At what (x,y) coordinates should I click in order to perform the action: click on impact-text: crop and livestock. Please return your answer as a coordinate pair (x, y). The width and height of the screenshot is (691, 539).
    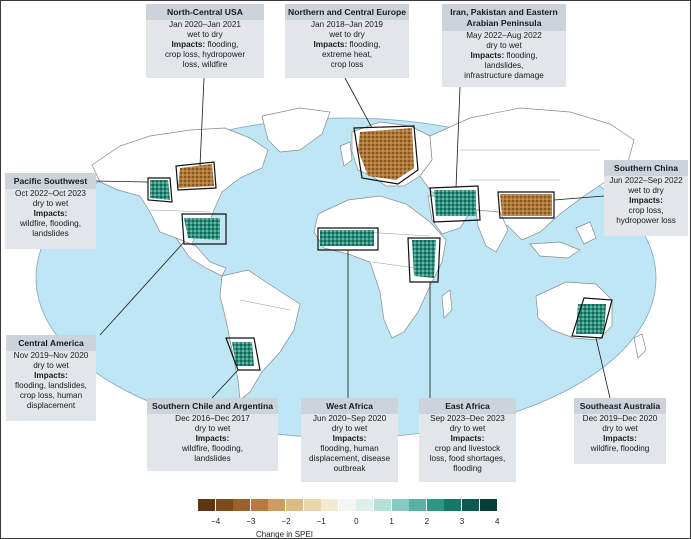
    Looking at the image, I should click on (467, 448).